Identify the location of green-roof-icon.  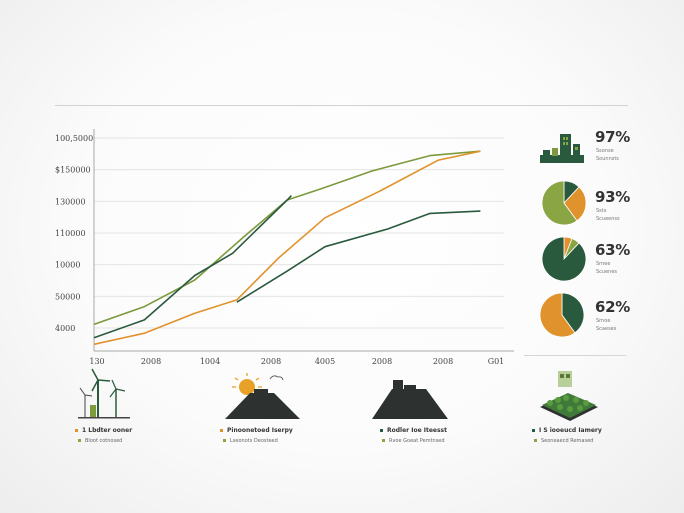
(569, 396).